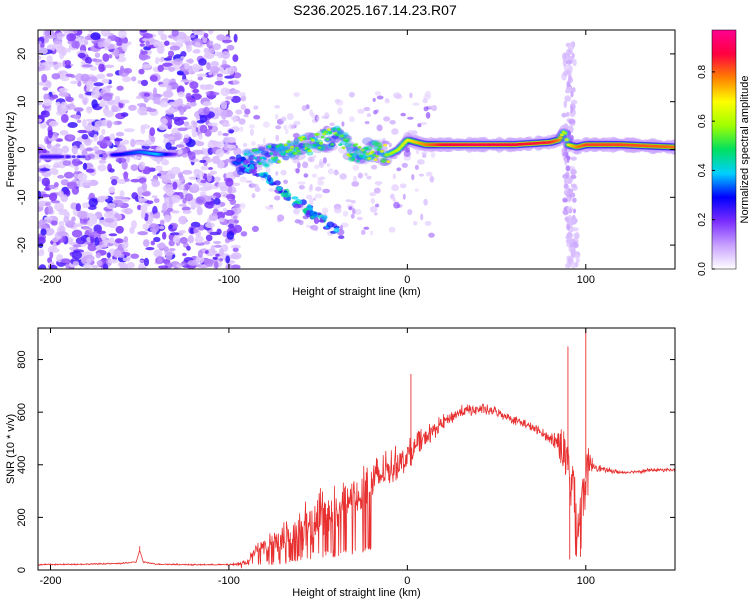 This screenshot has width=750, height=600. I want to click on y-tick-label: 10, so click(22, 102).